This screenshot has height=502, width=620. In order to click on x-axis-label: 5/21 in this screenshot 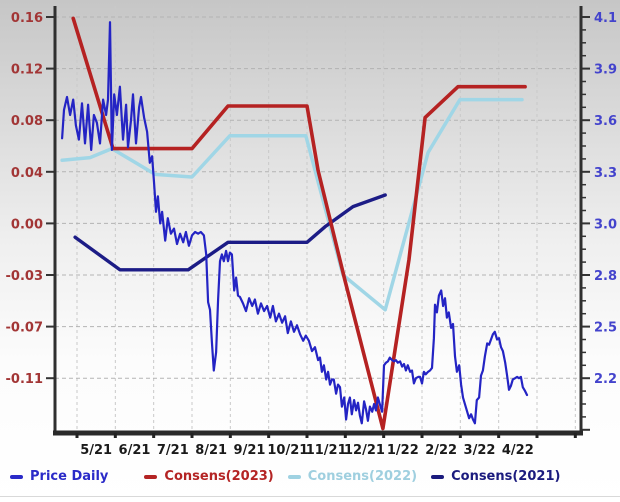, I will do `click(96, 450)`.